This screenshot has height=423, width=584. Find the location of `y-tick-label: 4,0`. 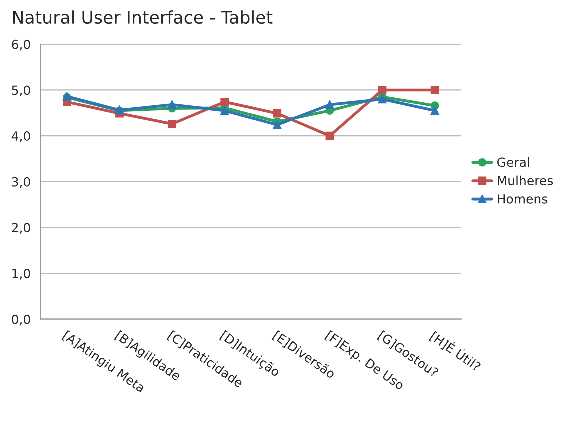

y-tick-label: 4,0 is located at coordinates (21, 137).